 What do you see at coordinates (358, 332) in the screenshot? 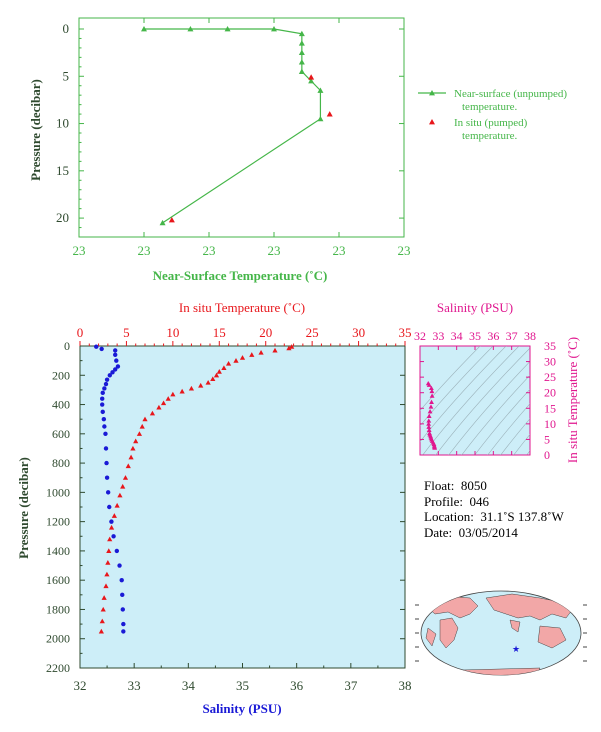
I see `temp-tick-label: 30` at bounding box center [358, 332].